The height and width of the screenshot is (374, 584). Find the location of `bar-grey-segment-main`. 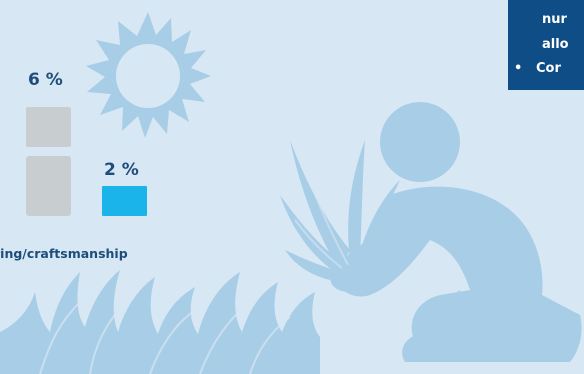

bar-grey-segment-main is located at coordinates (48, 186).